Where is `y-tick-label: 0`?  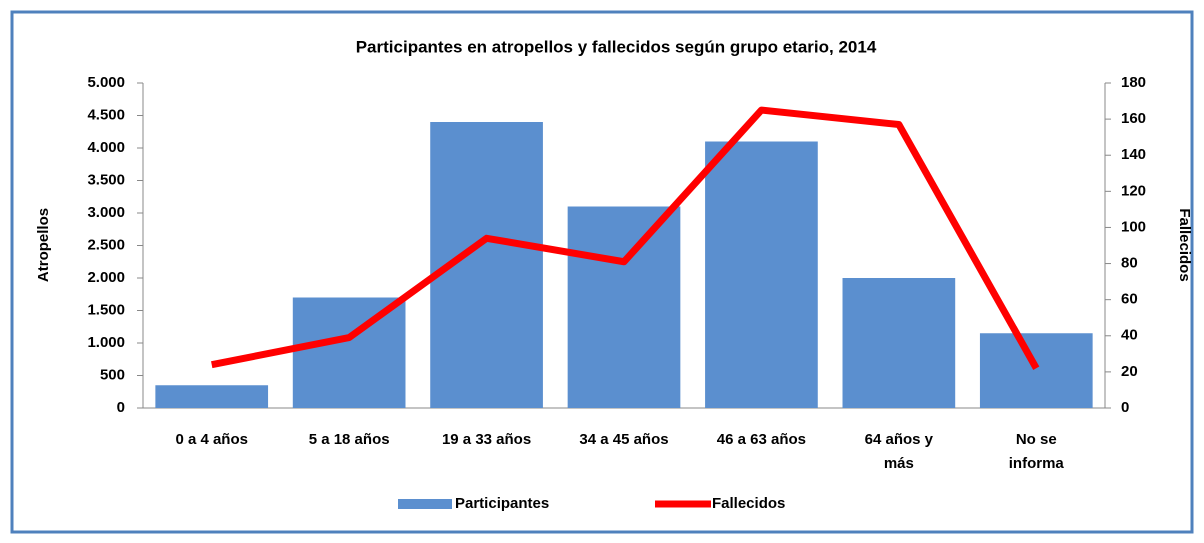
y-tick-label: 0 is located at coordinates (121, 407).